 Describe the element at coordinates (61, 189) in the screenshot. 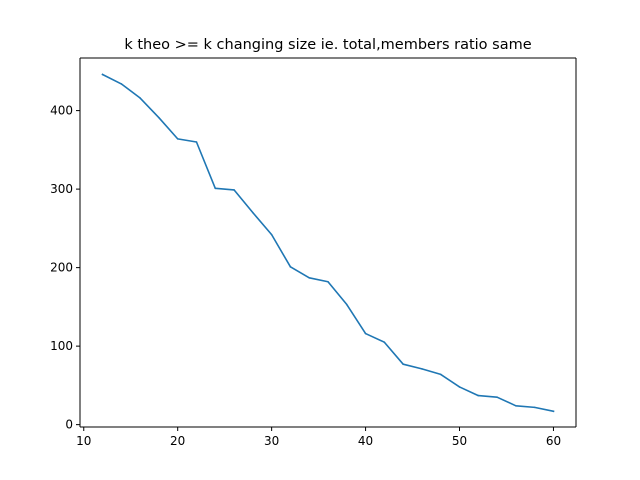

I see `y-tick-label: 300` at that location.